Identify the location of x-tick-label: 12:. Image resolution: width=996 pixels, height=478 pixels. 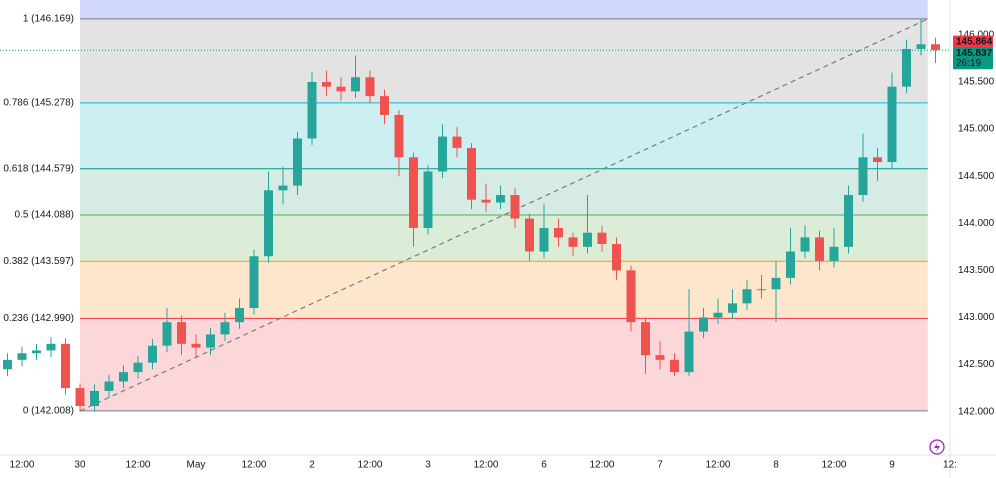
(950, 465).